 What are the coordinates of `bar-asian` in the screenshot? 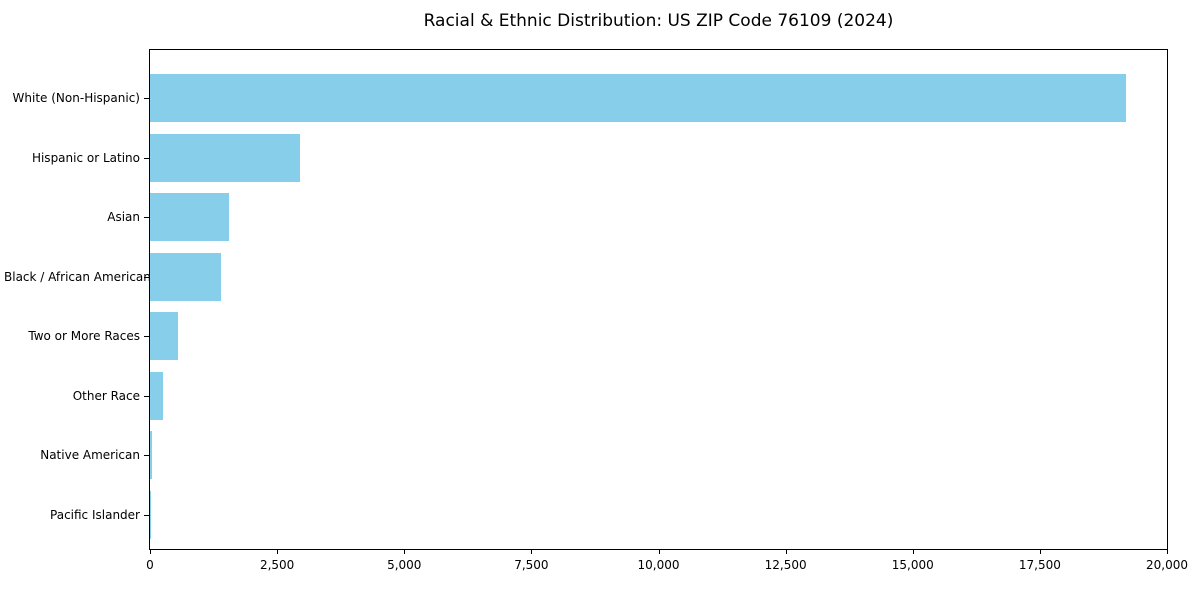 It's located at (189, 217).